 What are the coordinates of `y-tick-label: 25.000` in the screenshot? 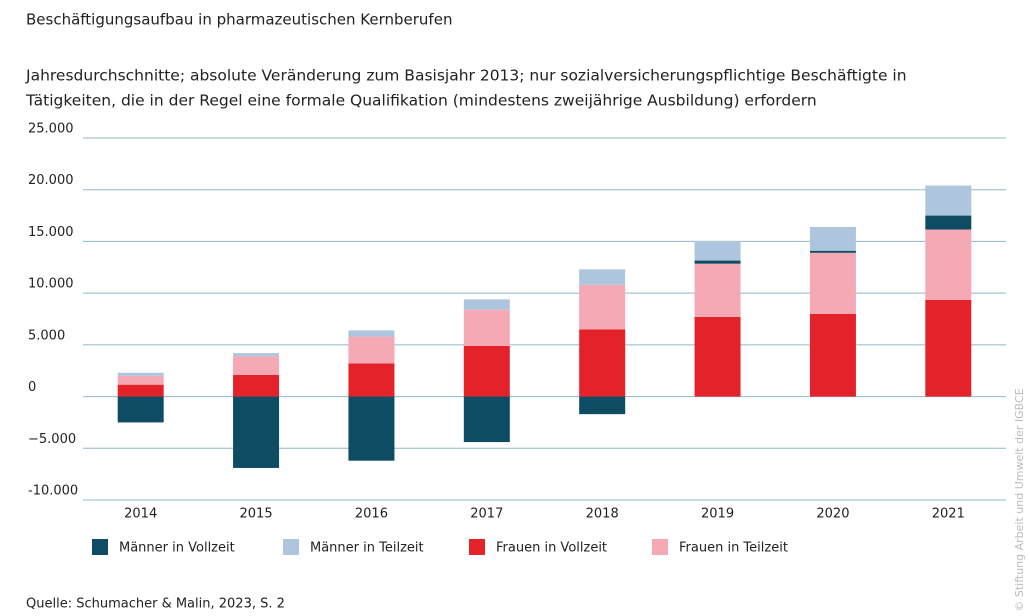 It's located at (51, 129).